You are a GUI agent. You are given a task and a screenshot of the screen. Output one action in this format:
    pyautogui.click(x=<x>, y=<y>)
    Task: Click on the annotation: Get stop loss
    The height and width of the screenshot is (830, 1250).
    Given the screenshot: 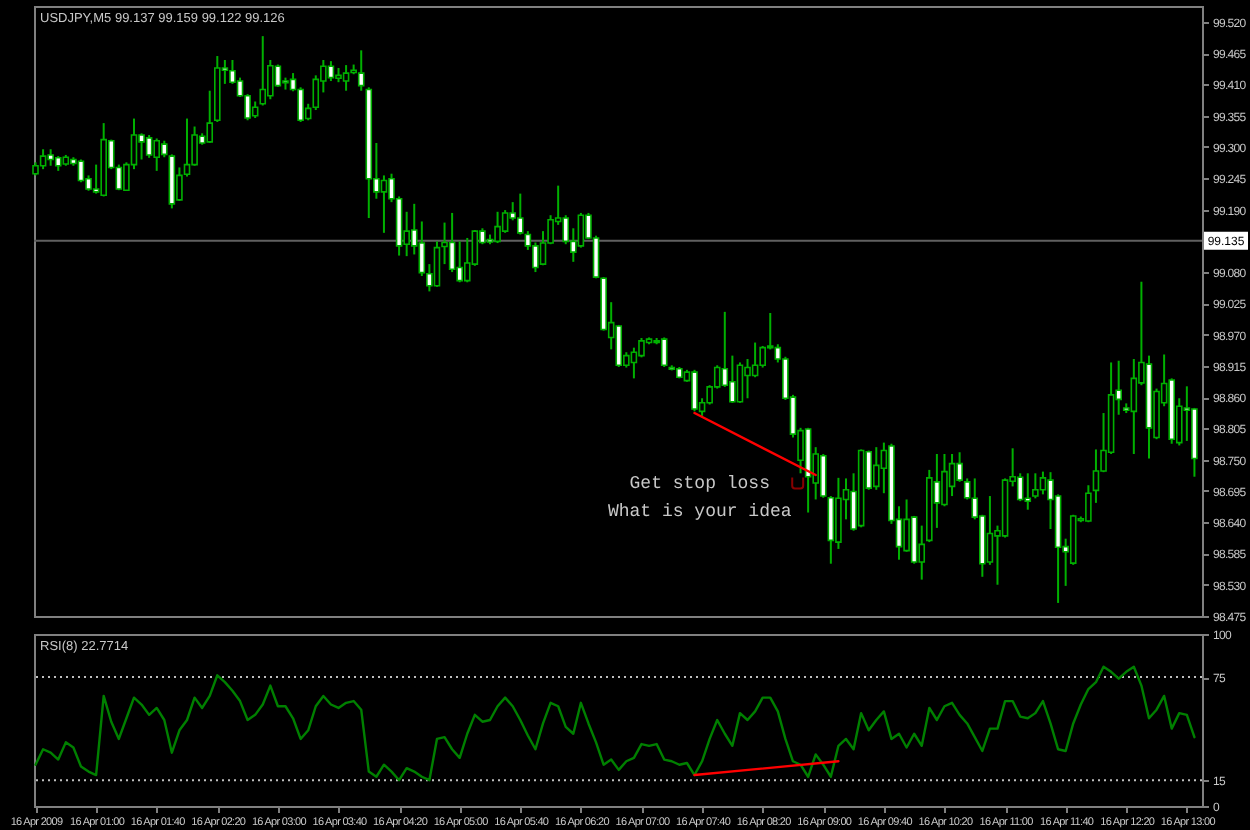 What is the action you would take?
    pyautogui.click(x=699, y=483)
    